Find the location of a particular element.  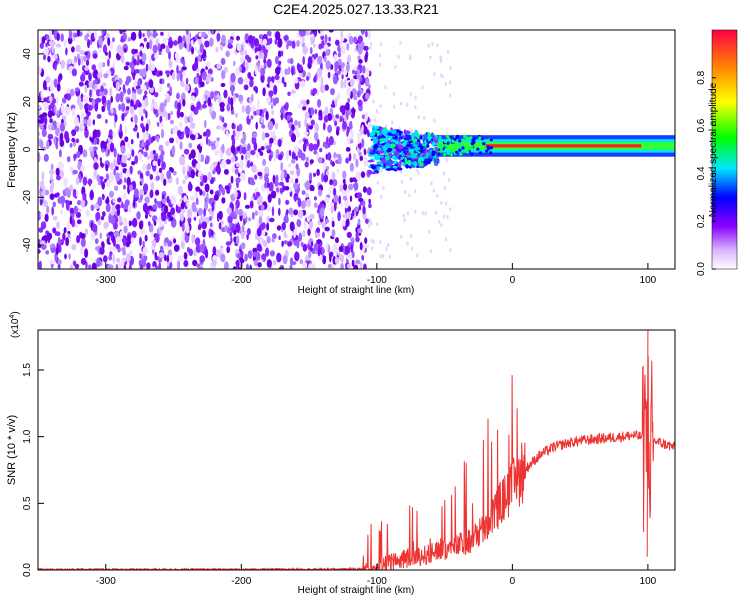

y-tick-label: 1.0 is located at coordinates (27, 436).